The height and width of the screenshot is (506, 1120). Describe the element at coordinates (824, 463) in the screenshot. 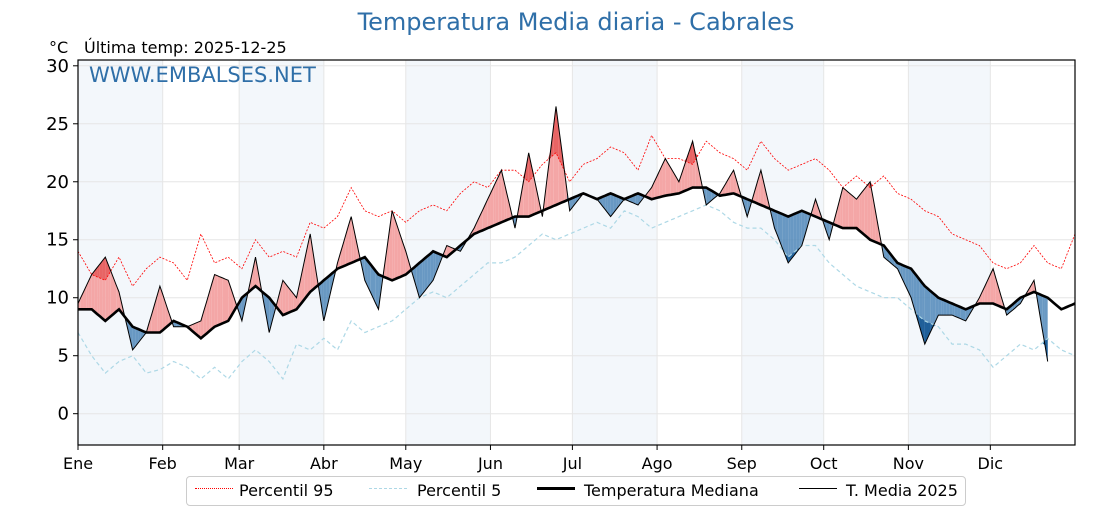

I see `x-tick-label-oct: Oct` at that location.